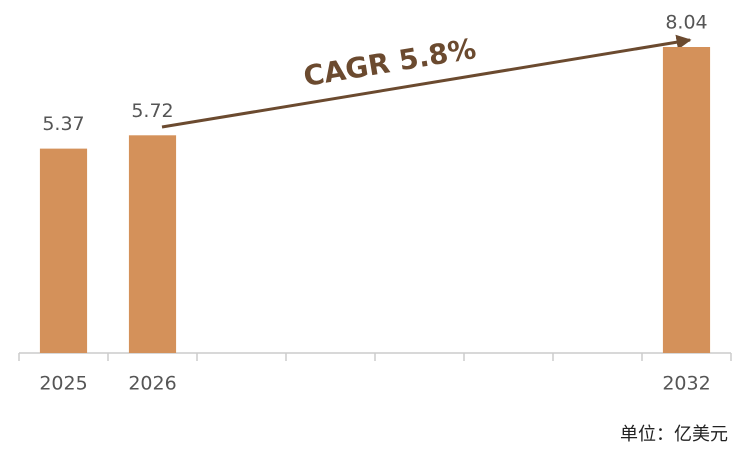 This screenshot has height=461, width=750. Describe the element at coordinates (152, 384) in the screenshot. I see `x-tick-label: 2026` at that location.